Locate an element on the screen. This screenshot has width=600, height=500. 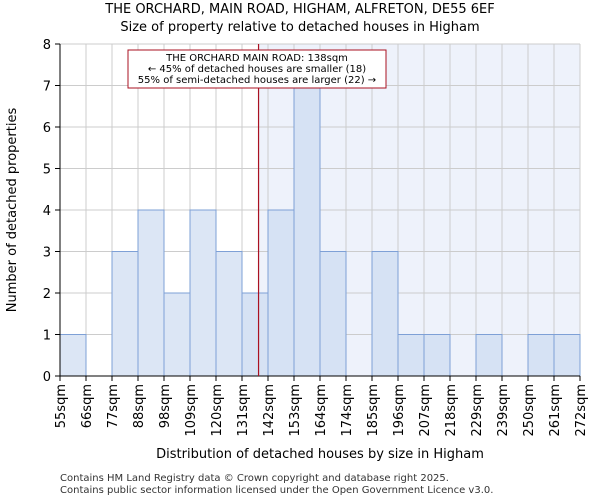
x-tick-label: 98sqm is located at coordinates (165, 406).